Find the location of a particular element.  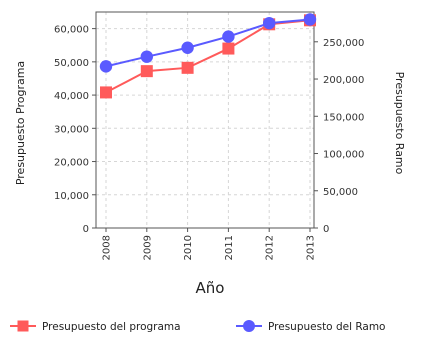

x-tick-label: 2011 is located at coordinates (229, 247).